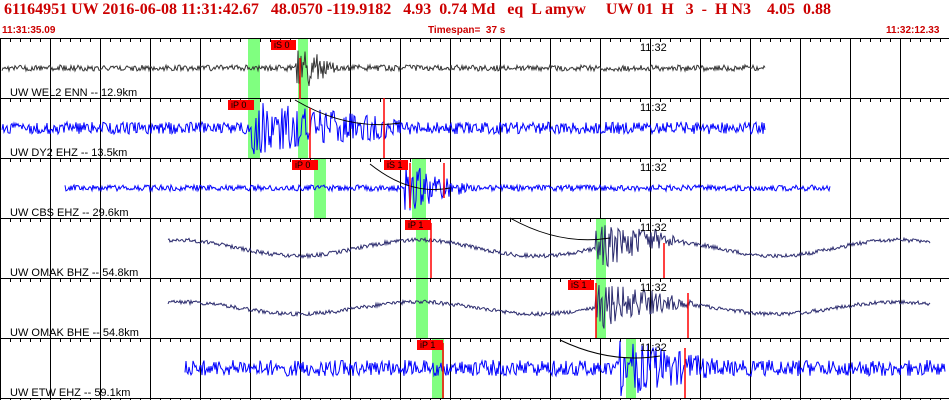  I want to click on station-label: UW DY2 EHZ -- 13.5km, so click(68, 153).